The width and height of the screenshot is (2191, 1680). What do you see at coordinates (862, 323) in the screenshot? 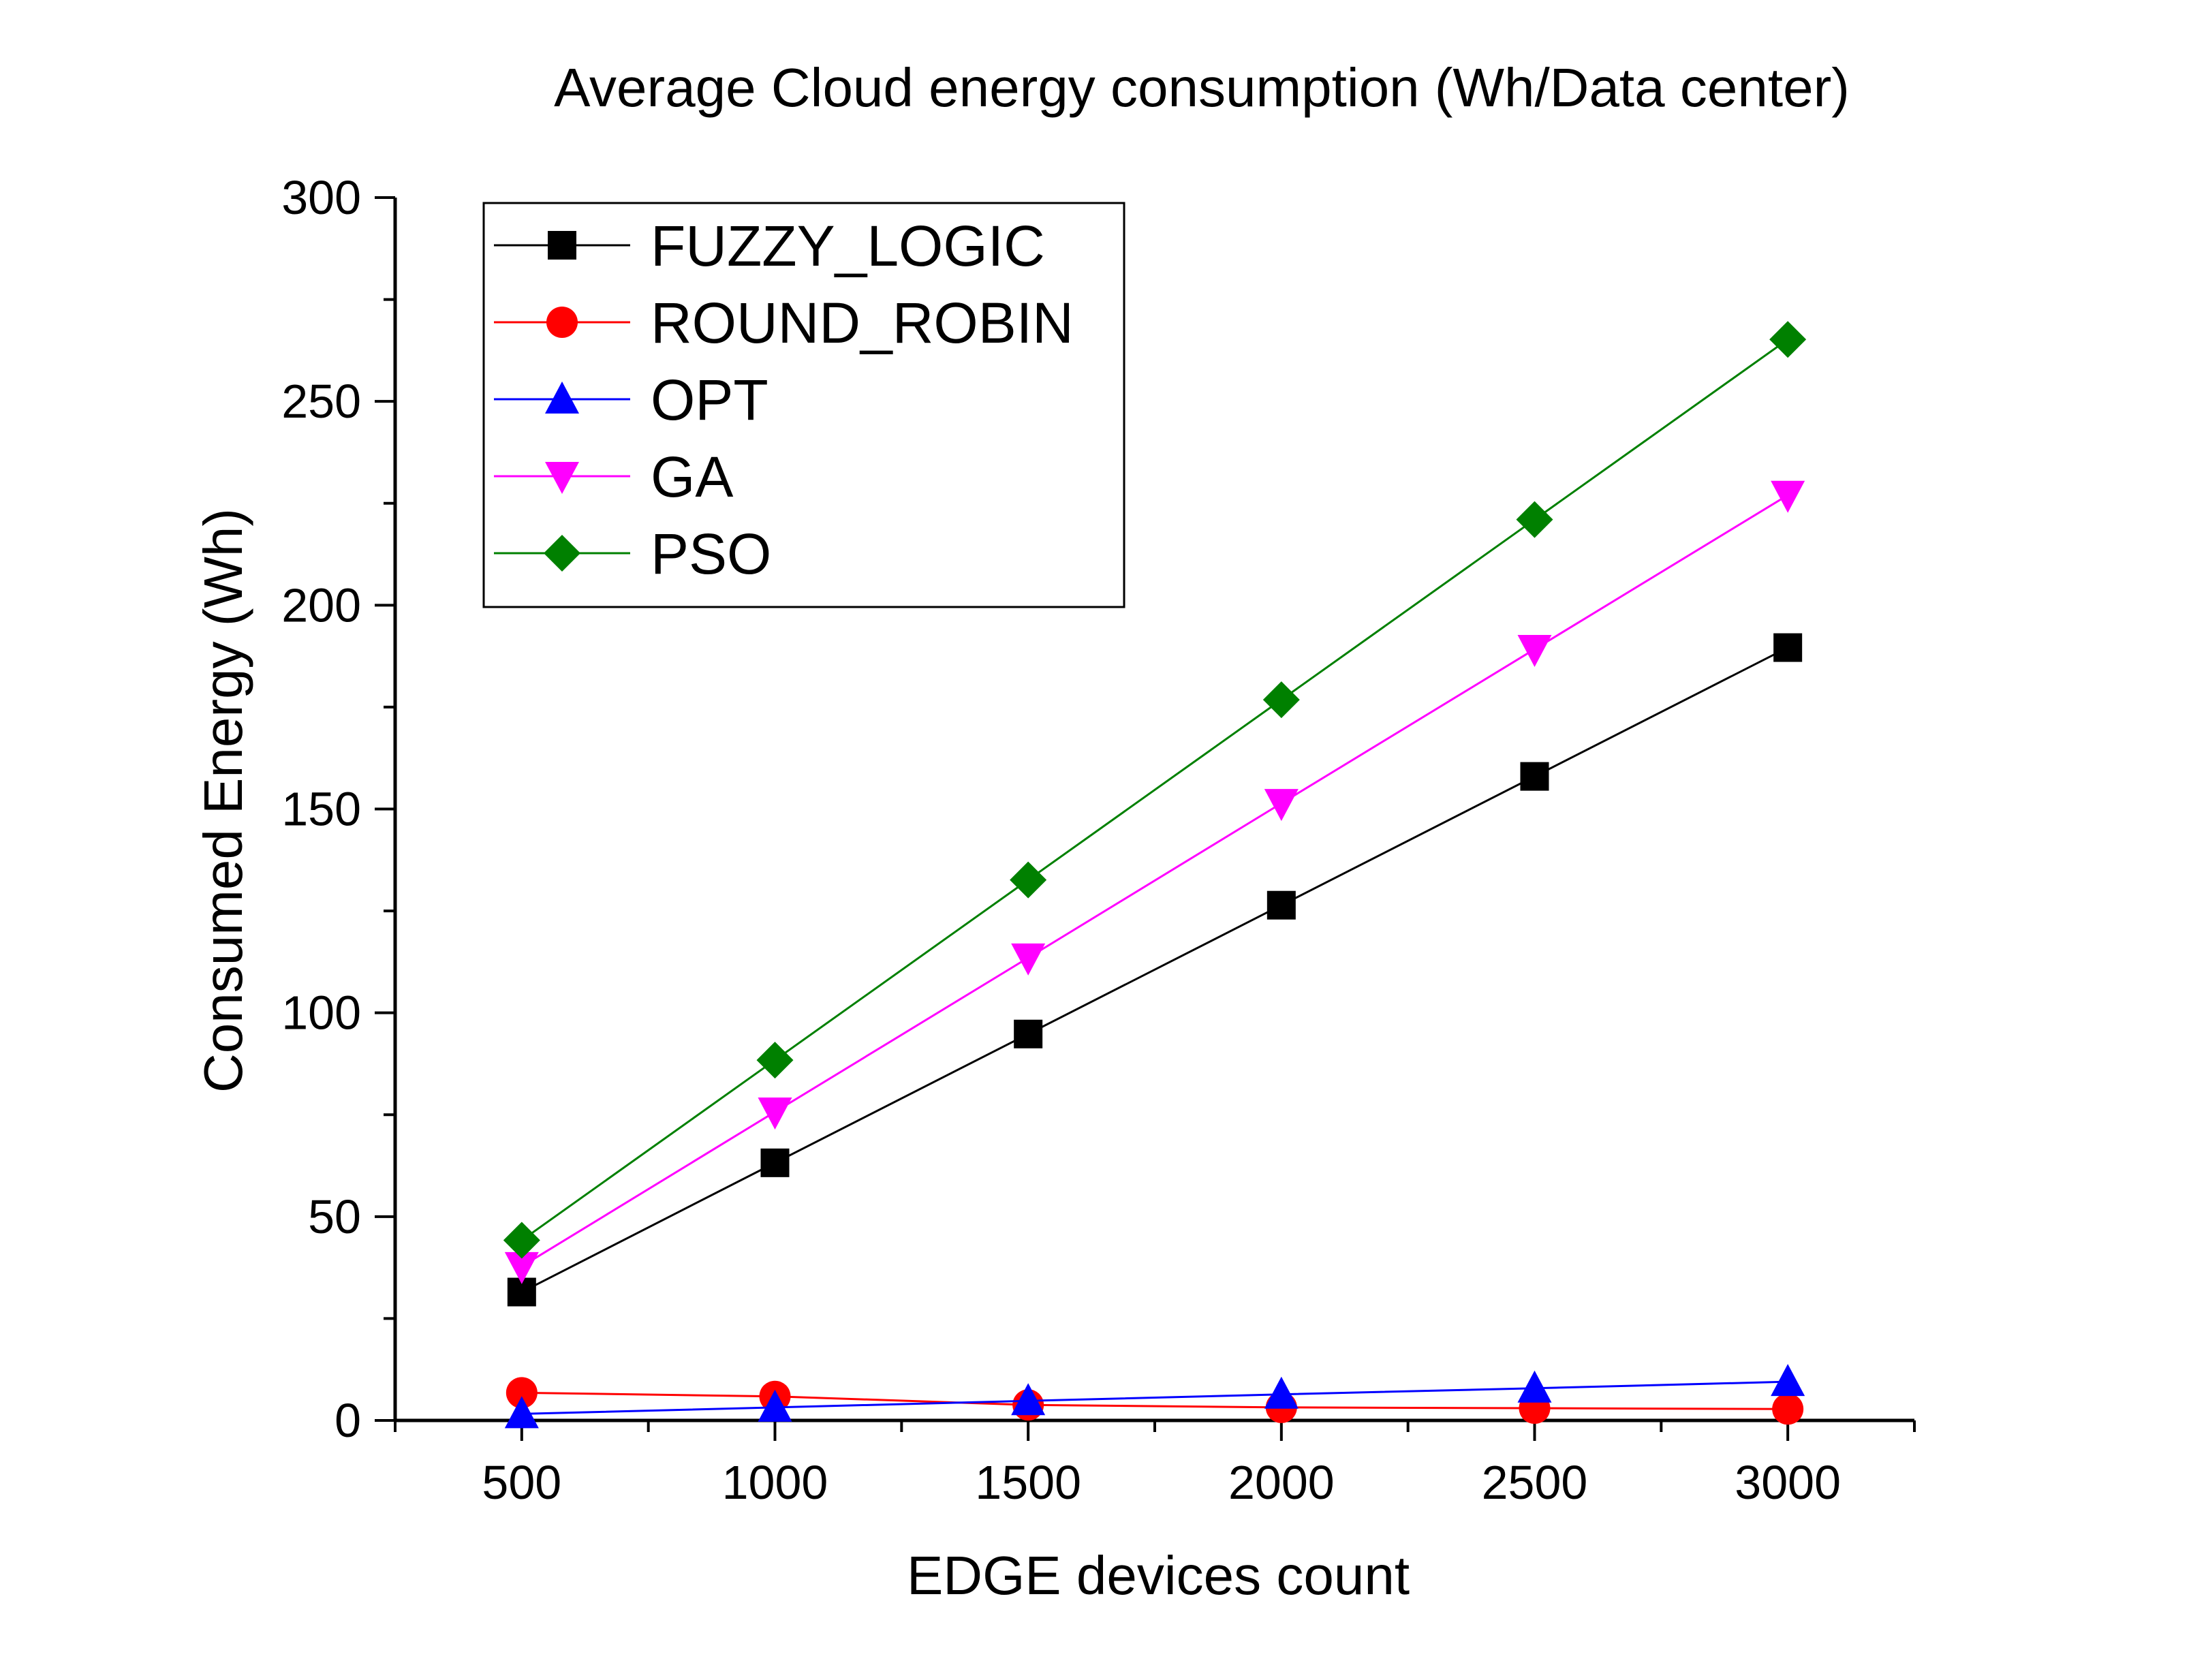
I see `legend-label: ROUND_ROBIN` at bounding box center [862, 323].